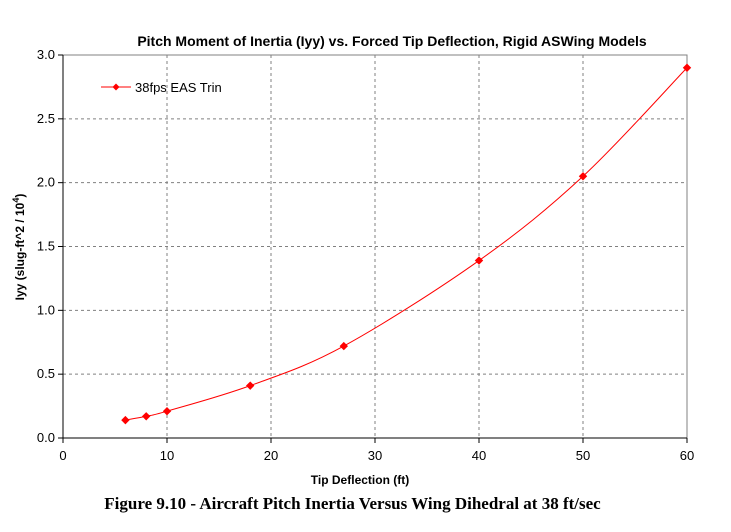  What do you see at coordinates (46, 54) in the screenshot?
I see `y-tick-label: 3.0` at bounding box center [46, 54].